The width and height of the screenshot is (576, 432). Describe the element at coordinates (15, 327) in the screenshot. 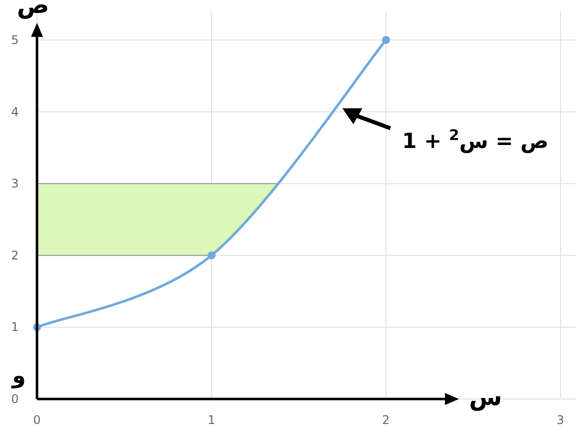

I see `y-tick-label: 1` at that location.